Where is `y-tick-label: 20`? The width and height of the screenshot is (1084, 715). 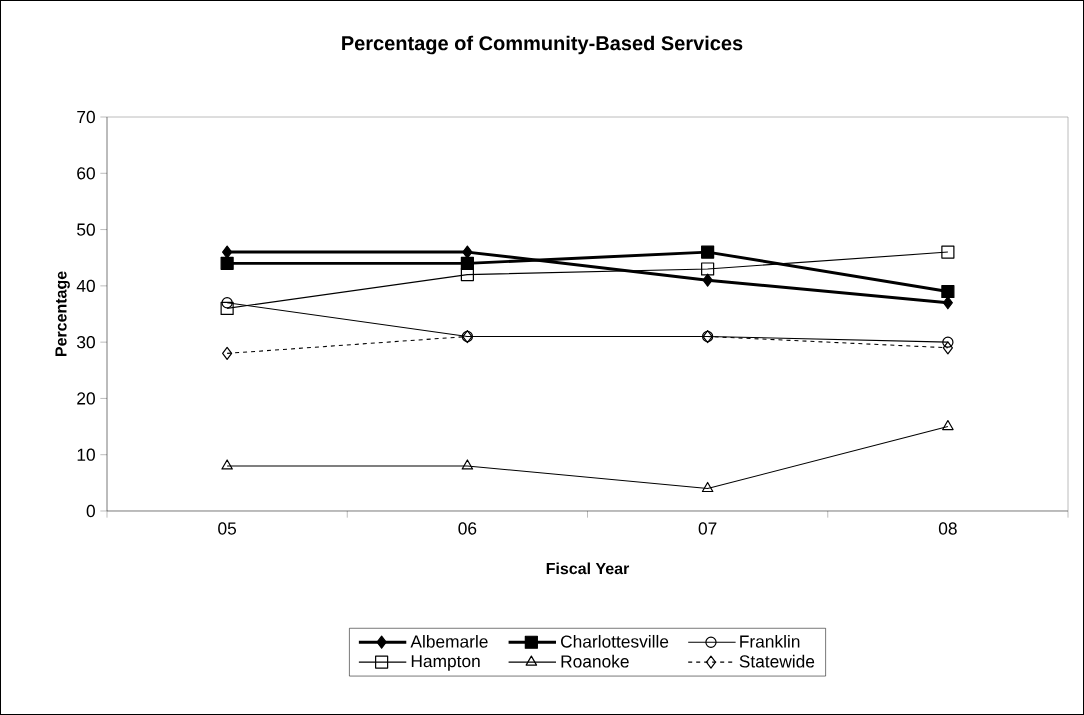
y-tick-label: 20 is located at coordinates (86, 398).